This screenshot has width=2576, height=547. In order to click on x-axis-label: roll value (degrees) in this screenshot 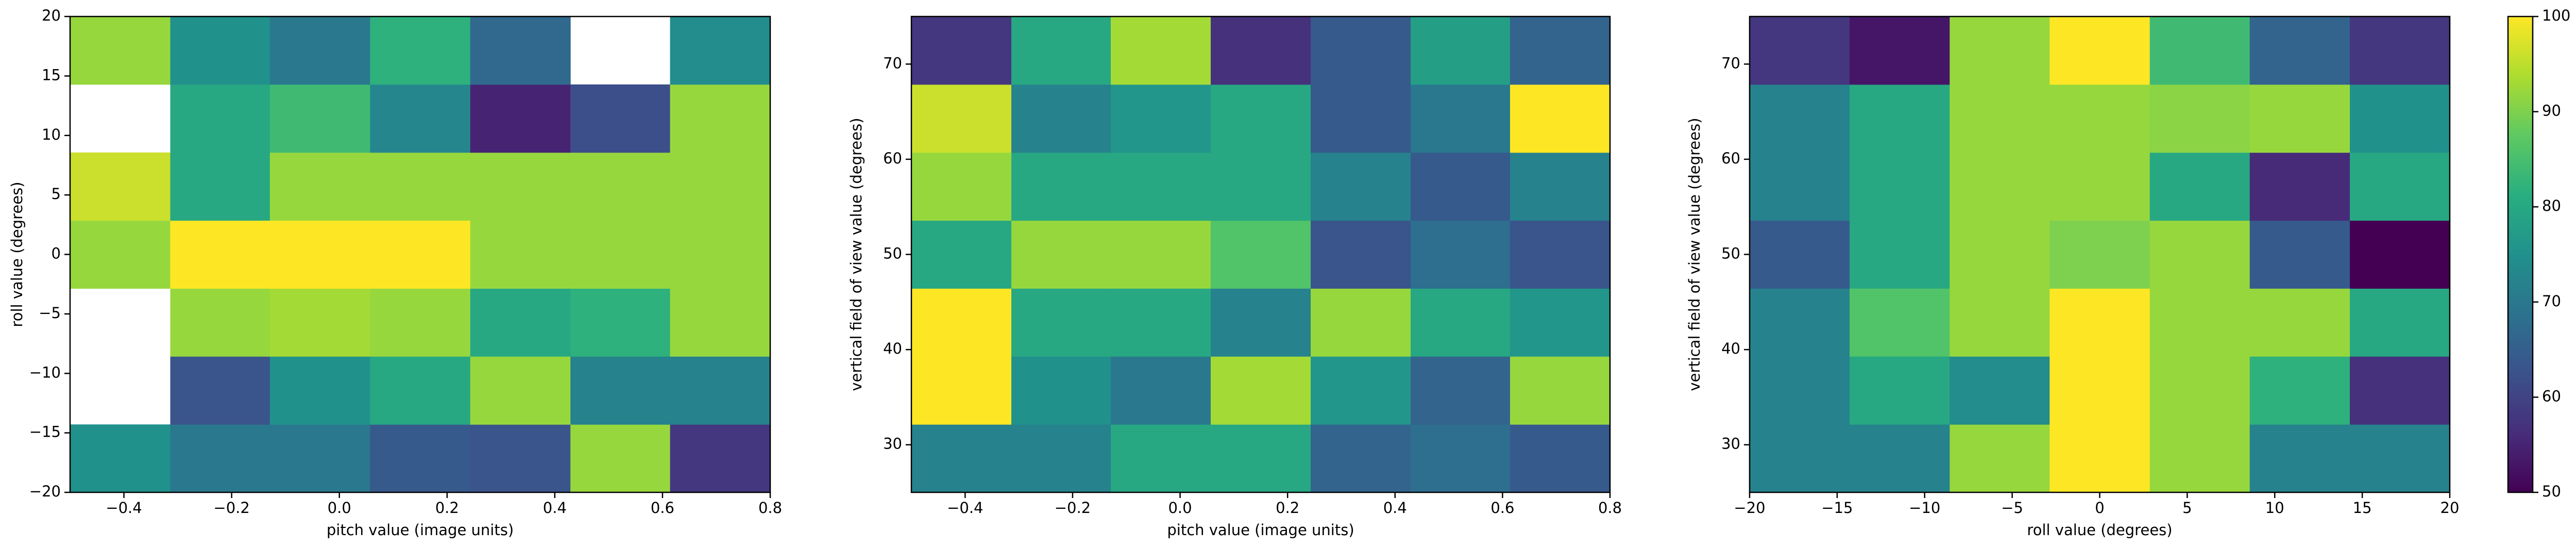, I will do `click(2099, 530)`.